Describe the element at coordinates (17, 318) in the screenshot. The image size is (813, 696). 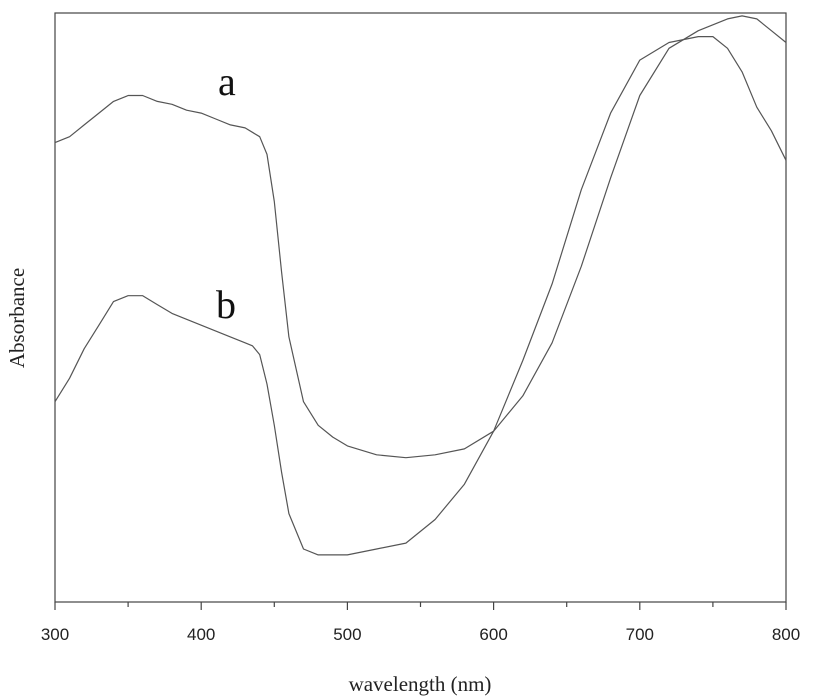
I see `y-axis-title: Absorbance` at that location.